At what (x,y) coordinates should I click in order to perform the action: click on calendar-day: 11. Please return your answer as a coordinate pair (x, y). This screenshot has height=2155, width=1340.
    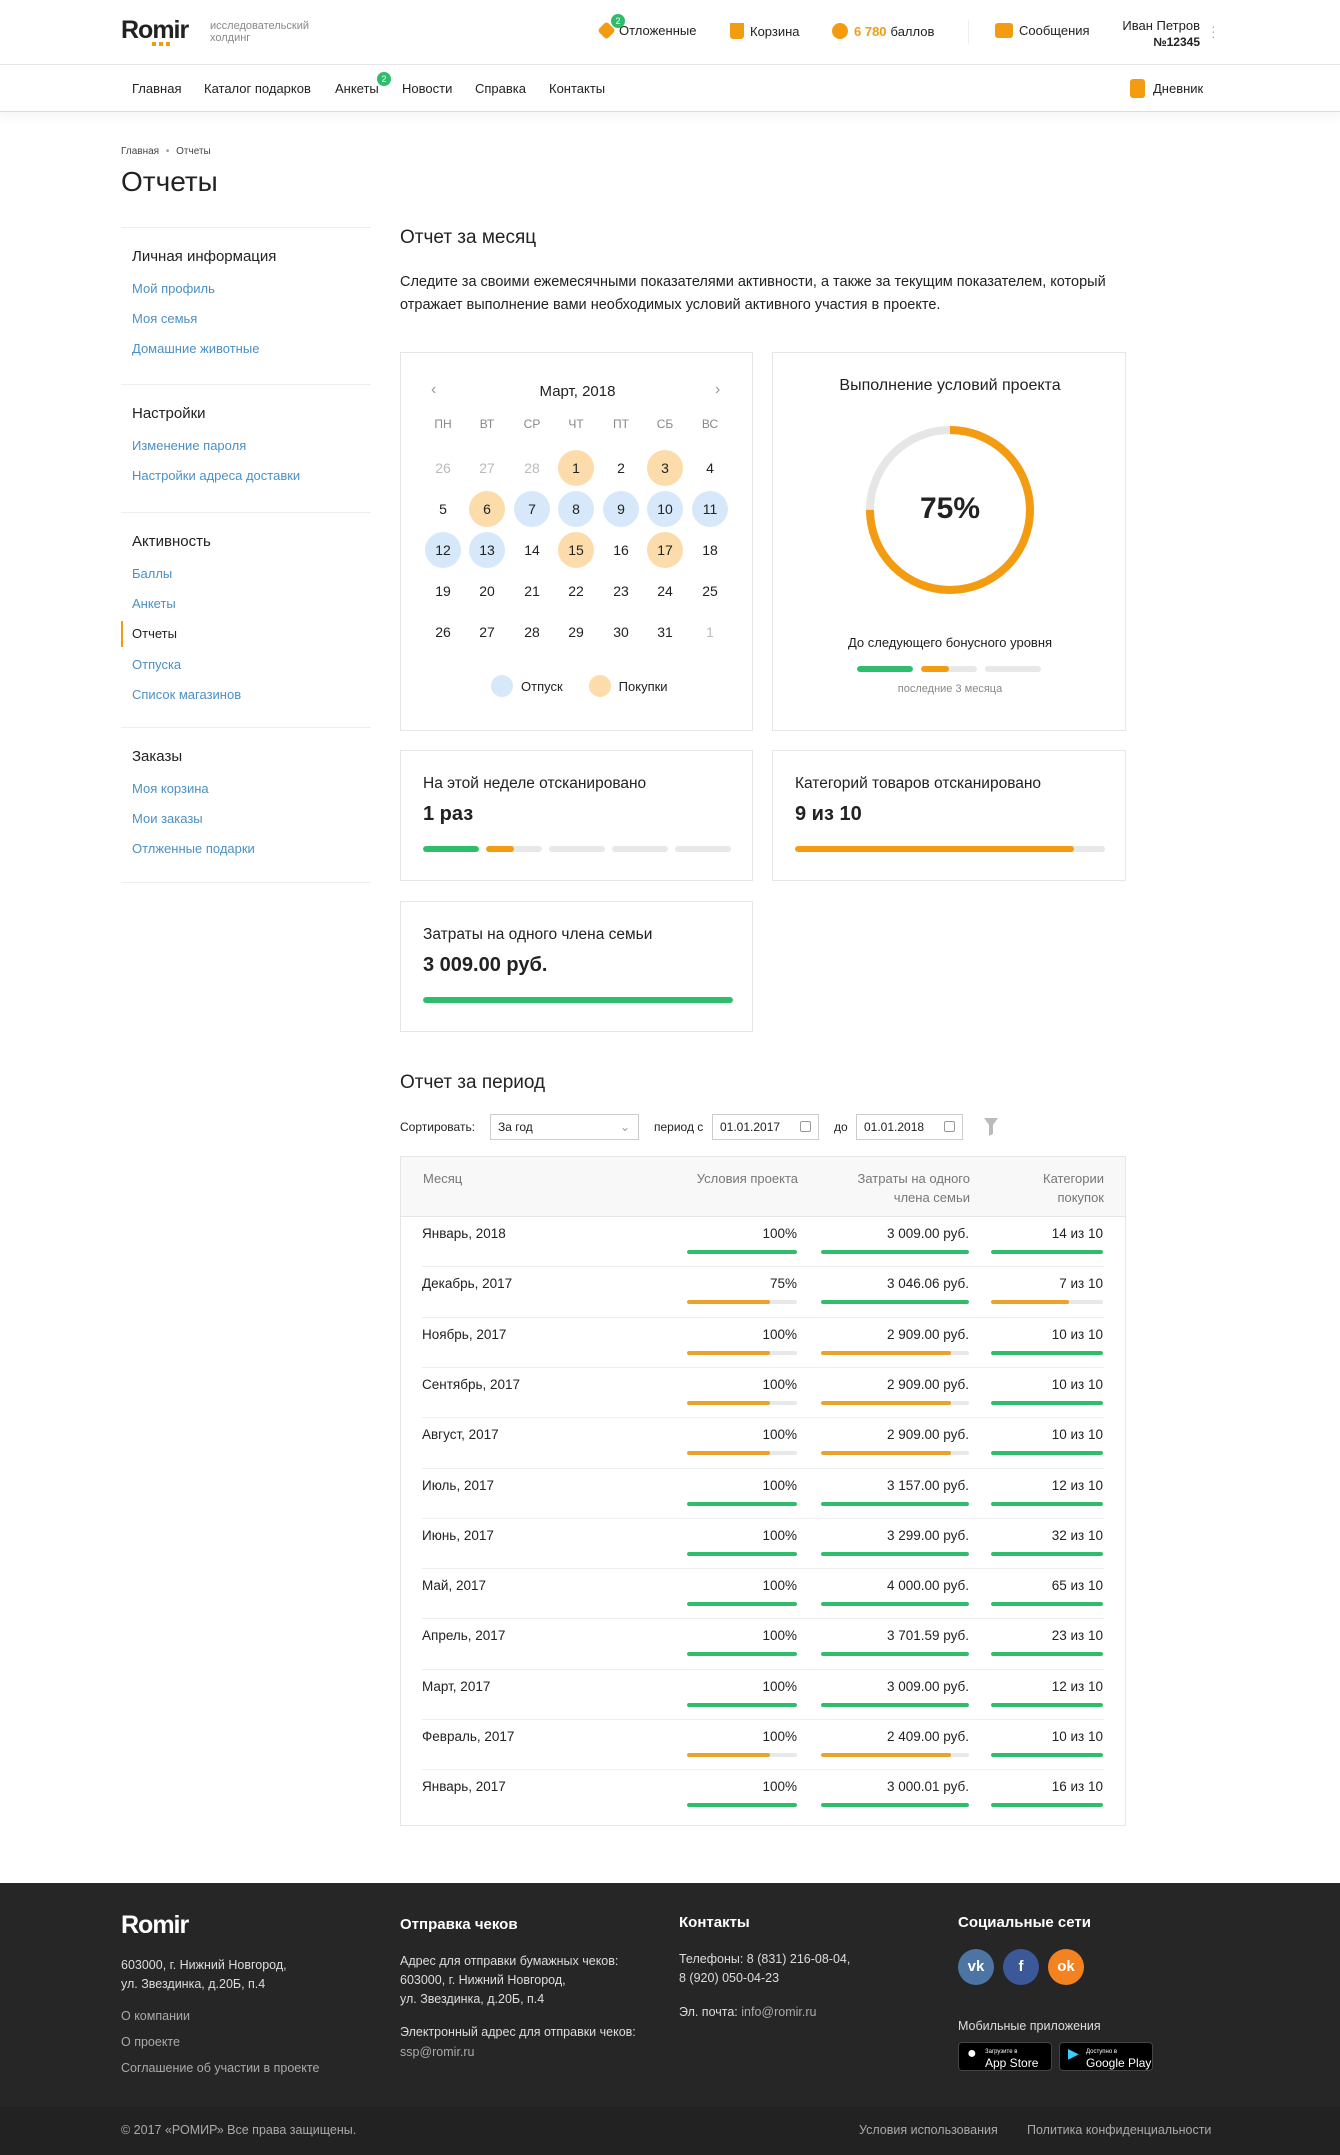
    Looking at the image, I should click on (710, 509).